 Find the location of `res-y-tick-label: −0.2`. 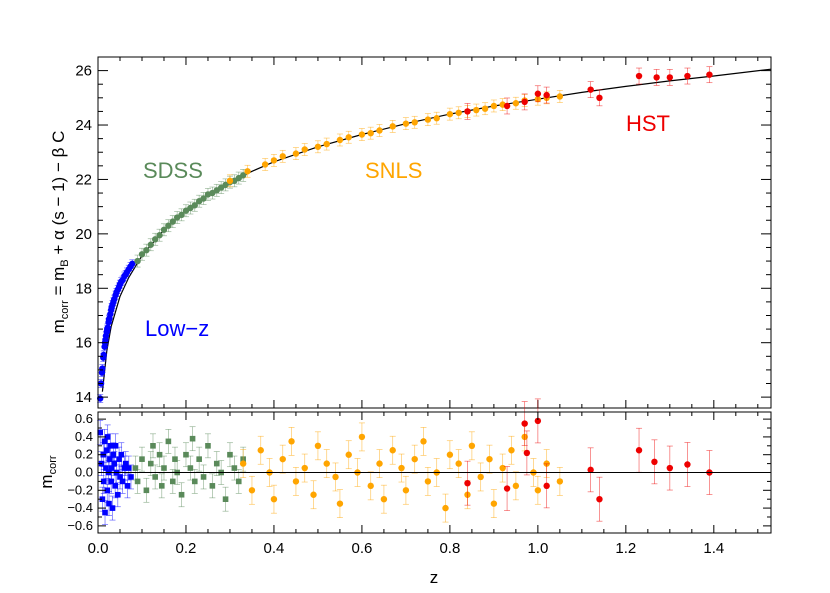

res-y-tick-label: −0.2 is located at coordinates (80, 489).